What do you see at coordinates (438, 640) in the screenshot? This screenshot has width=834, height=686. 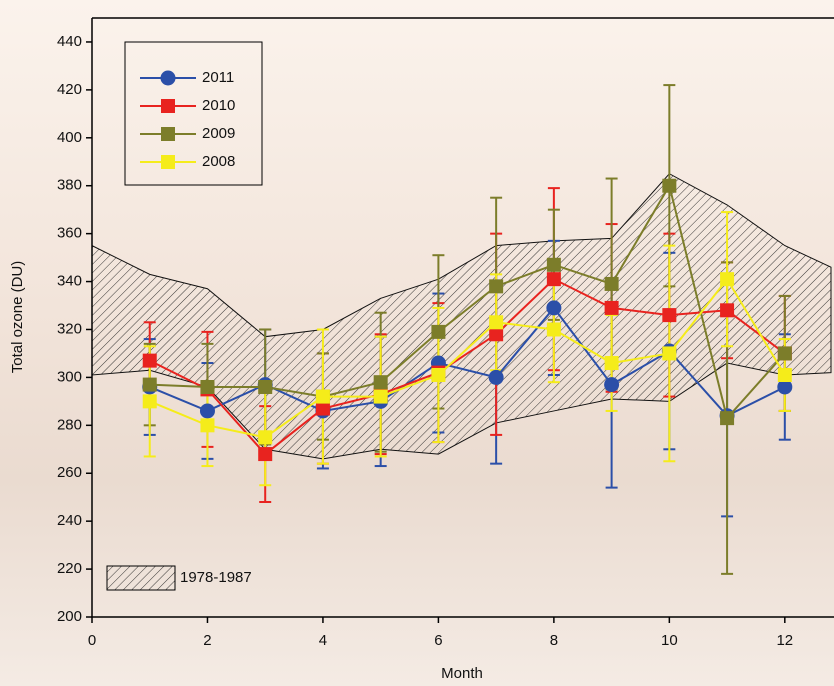 I see `x-tick-label: 6` at bounding box center [438, 640].